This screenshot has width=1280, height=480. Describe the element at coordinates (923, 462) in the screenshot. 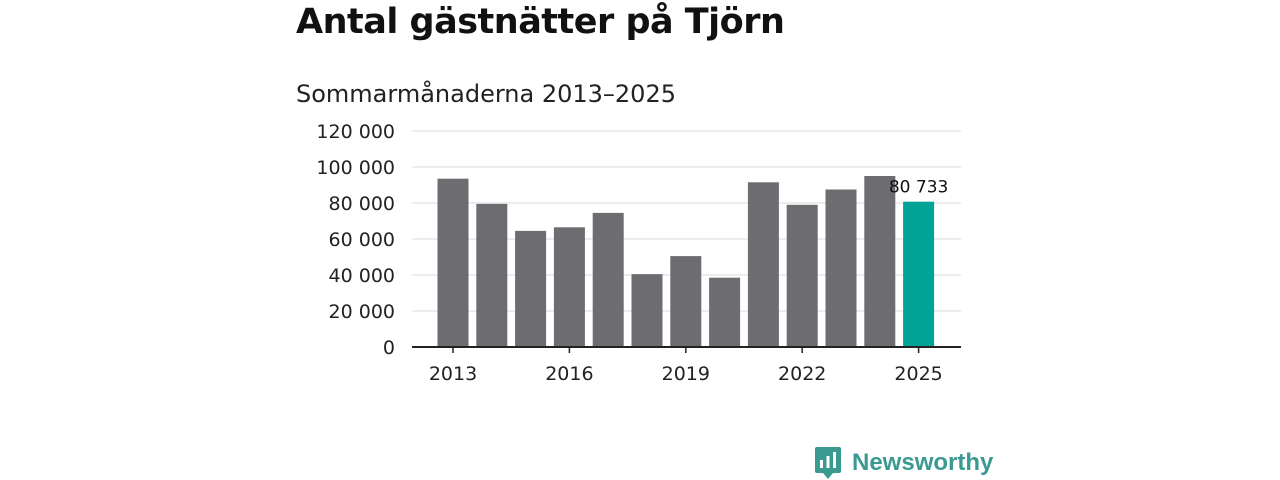

I see `brand-name: Newsworthy` at that location.